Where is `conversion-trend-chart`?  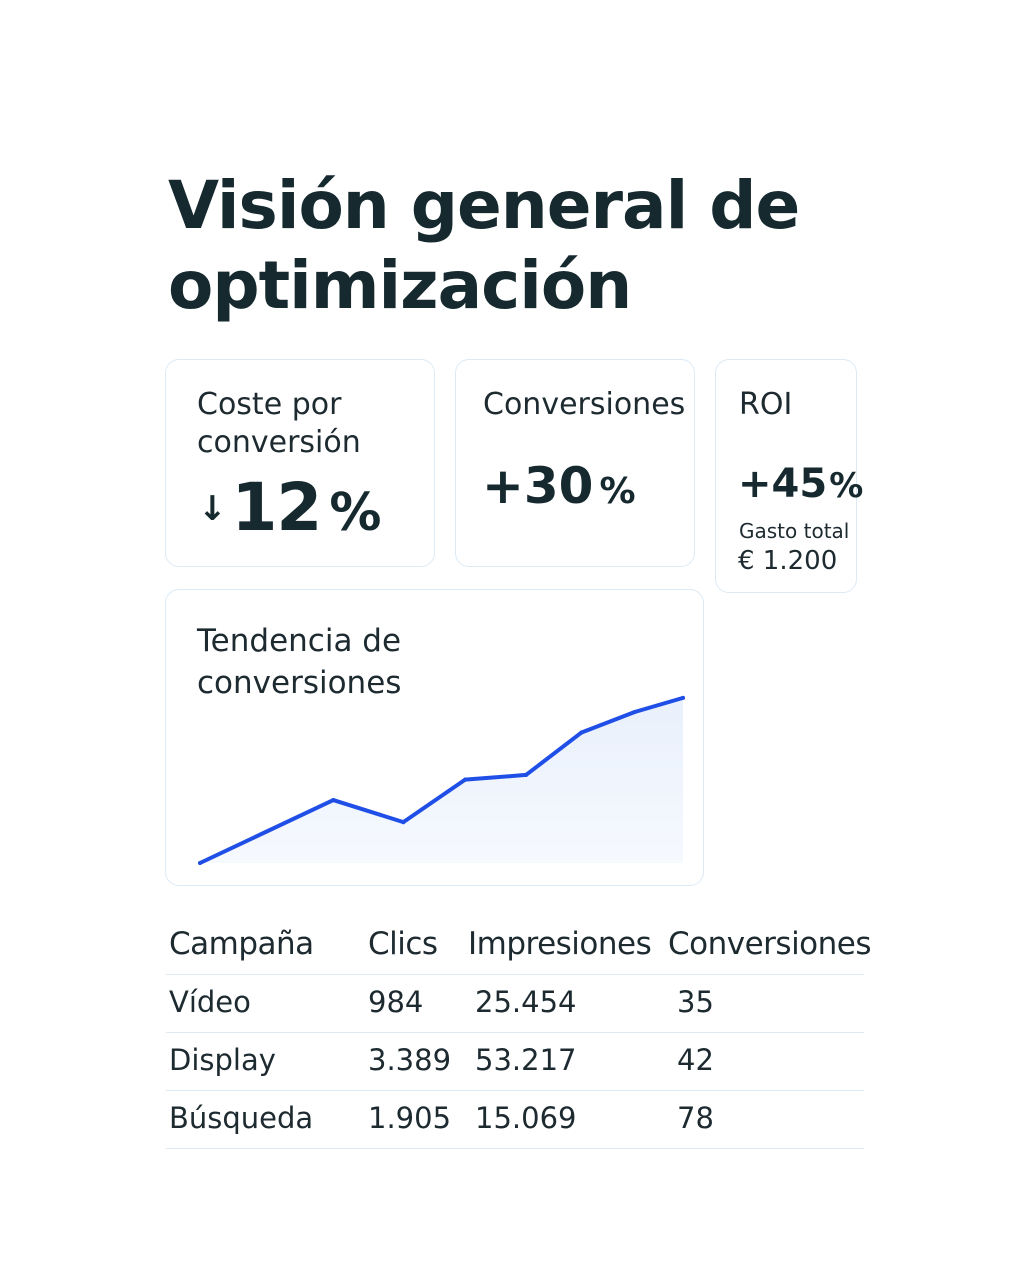 conversion-trend-chart is located at coordinates (441, 780).